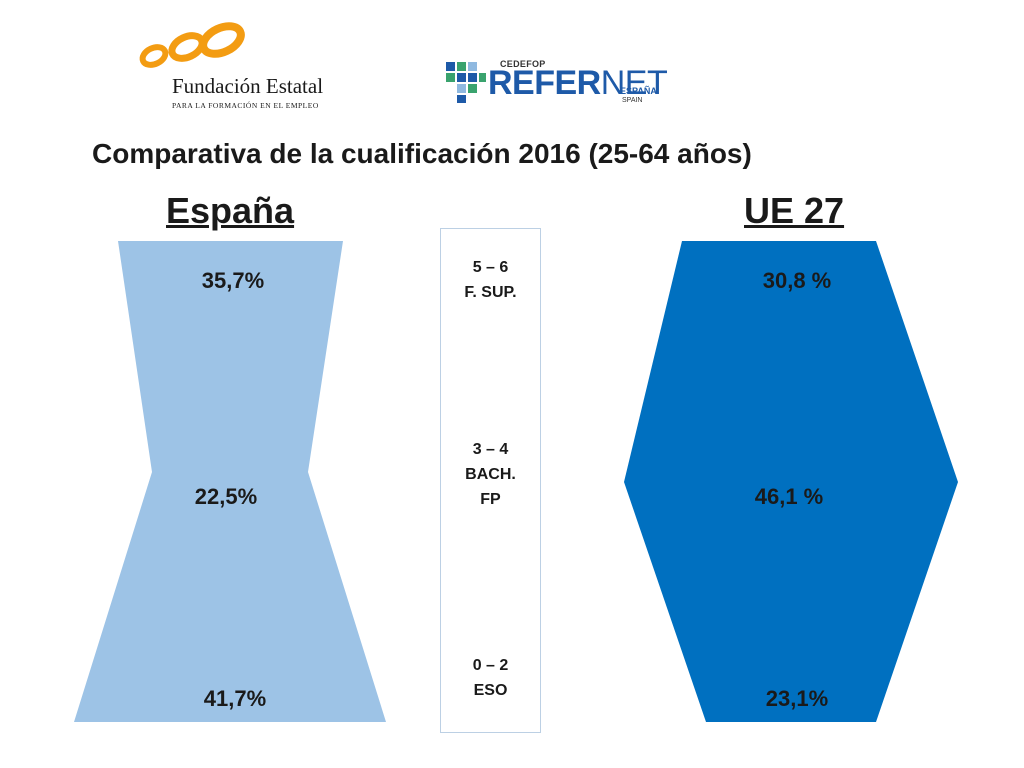 This screenshot has width=1024, height=768. I want to click on levels-legend: 5 – 6 F. SUP. 3 – 4 BACH. FP 0 – 2 ESO, so click(490, 480).